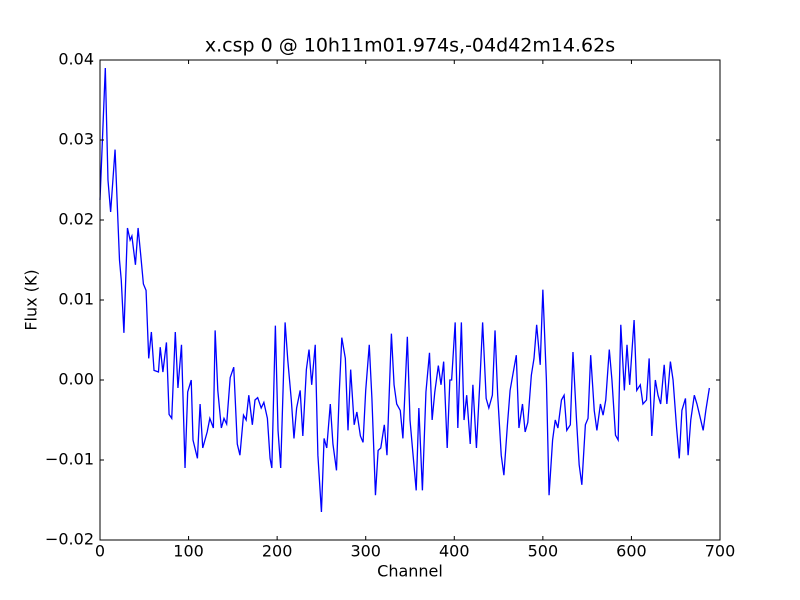 This screenshot has height=600, width=800. What do you see at coordinates (76, 59) in the screenshot?
I see `y-tick-label: 0.04` at bounding box center [76, 59].